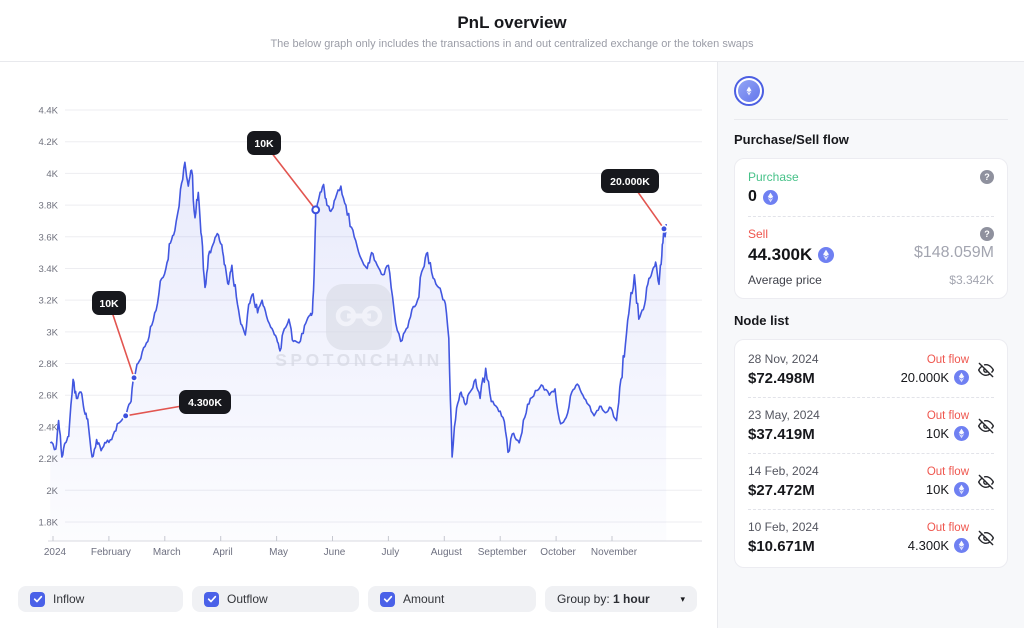 Image resolution: width=1024 pixels, height=628 pixels. Describe the element at coordinates (48, 206) in the screenshot. I see `y-tick-label: 3.8K` at that location.